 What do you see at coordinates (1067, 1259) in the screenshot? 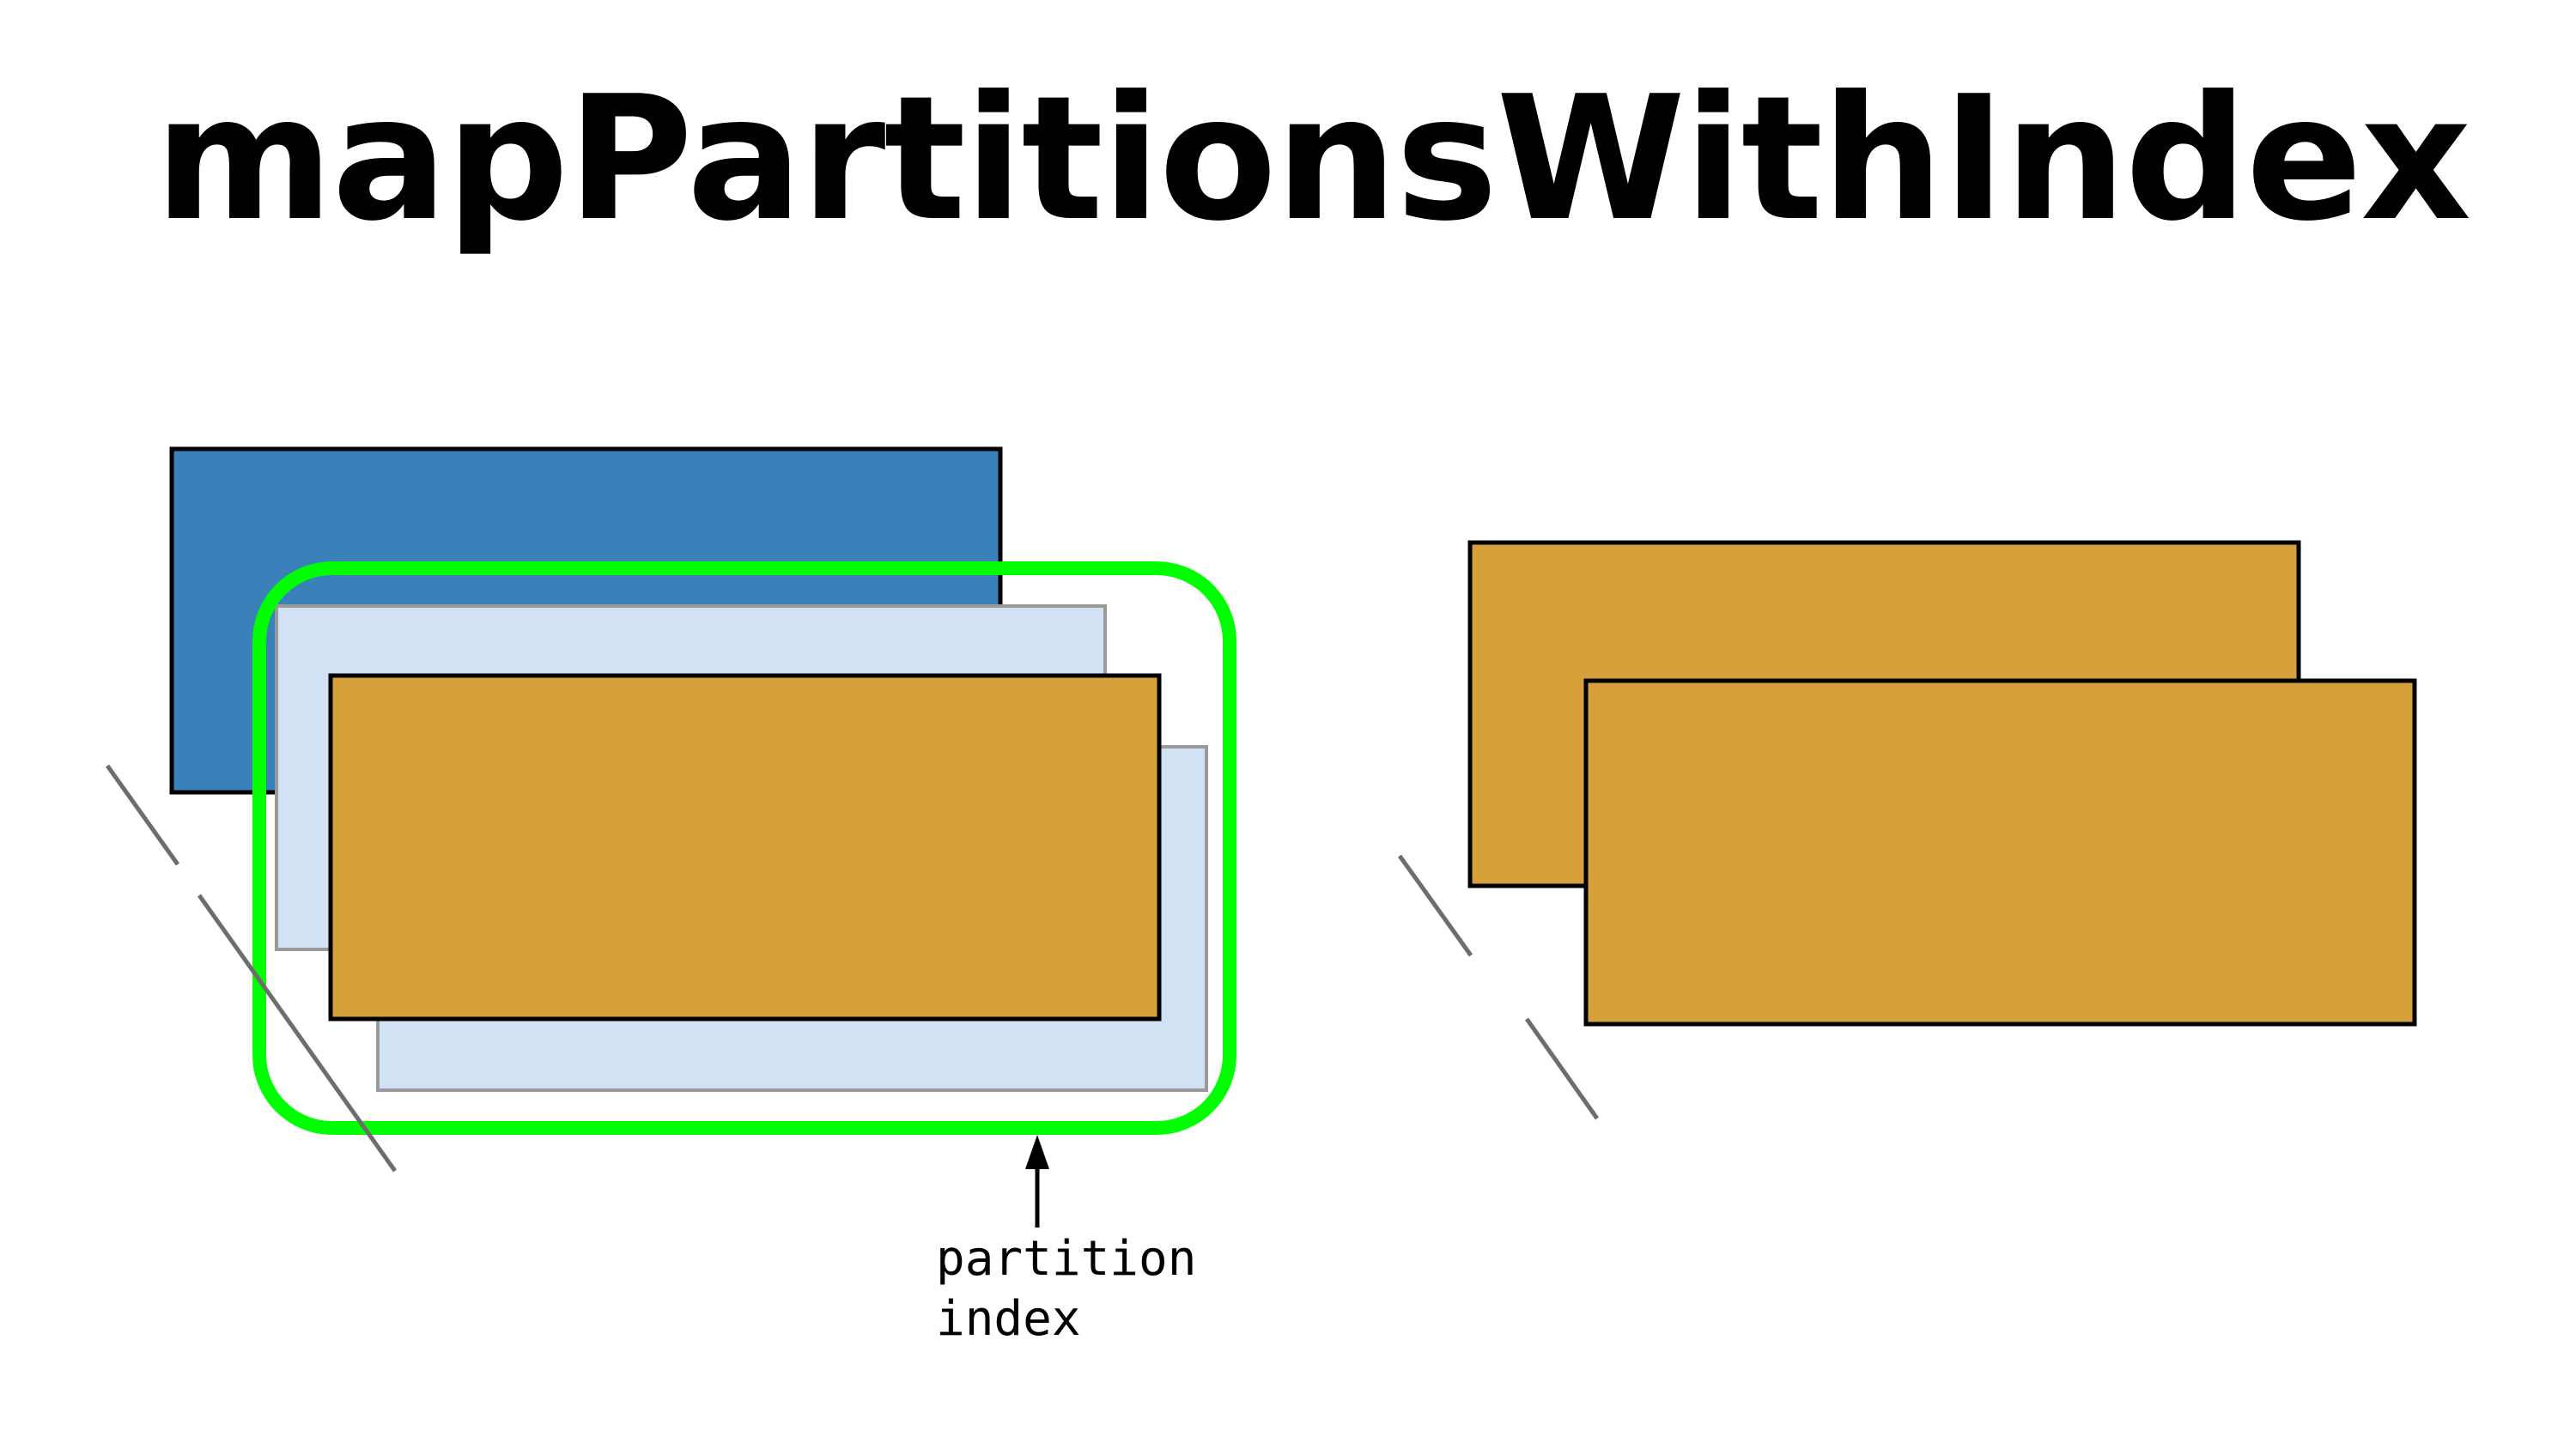
I see `partition-index-label-line1: partition` at bounding box center [1067, 1259].